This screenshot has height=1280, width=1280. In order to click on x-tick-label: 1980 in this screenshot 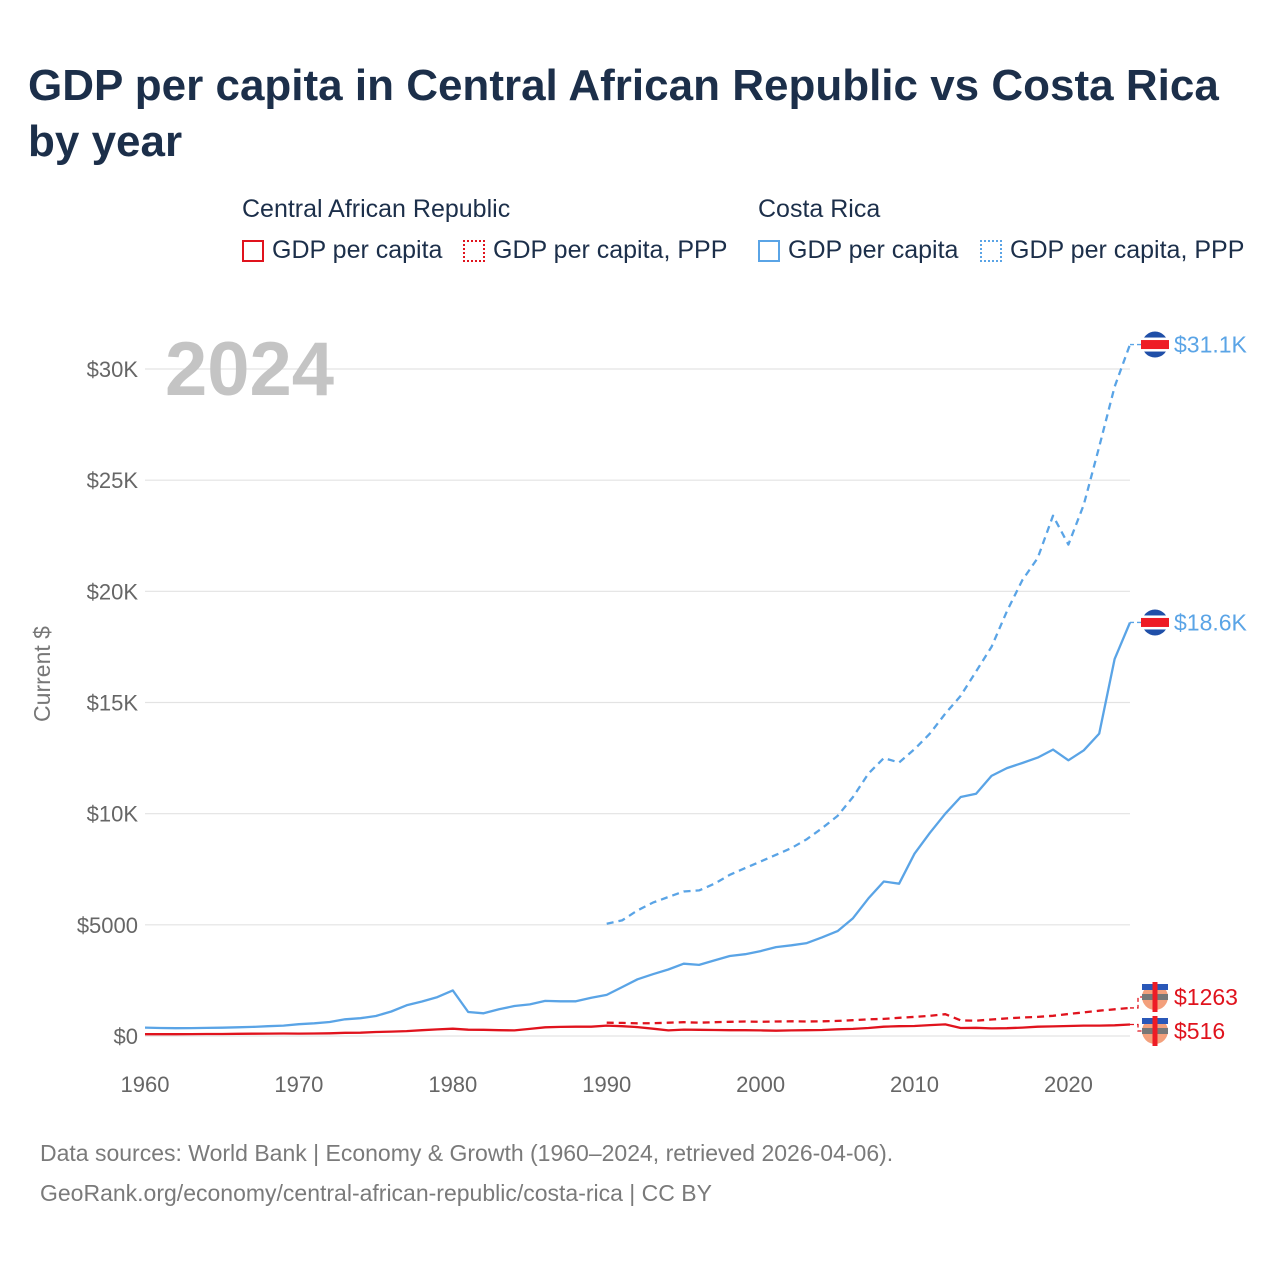, I will do `click(452, 1084)`.